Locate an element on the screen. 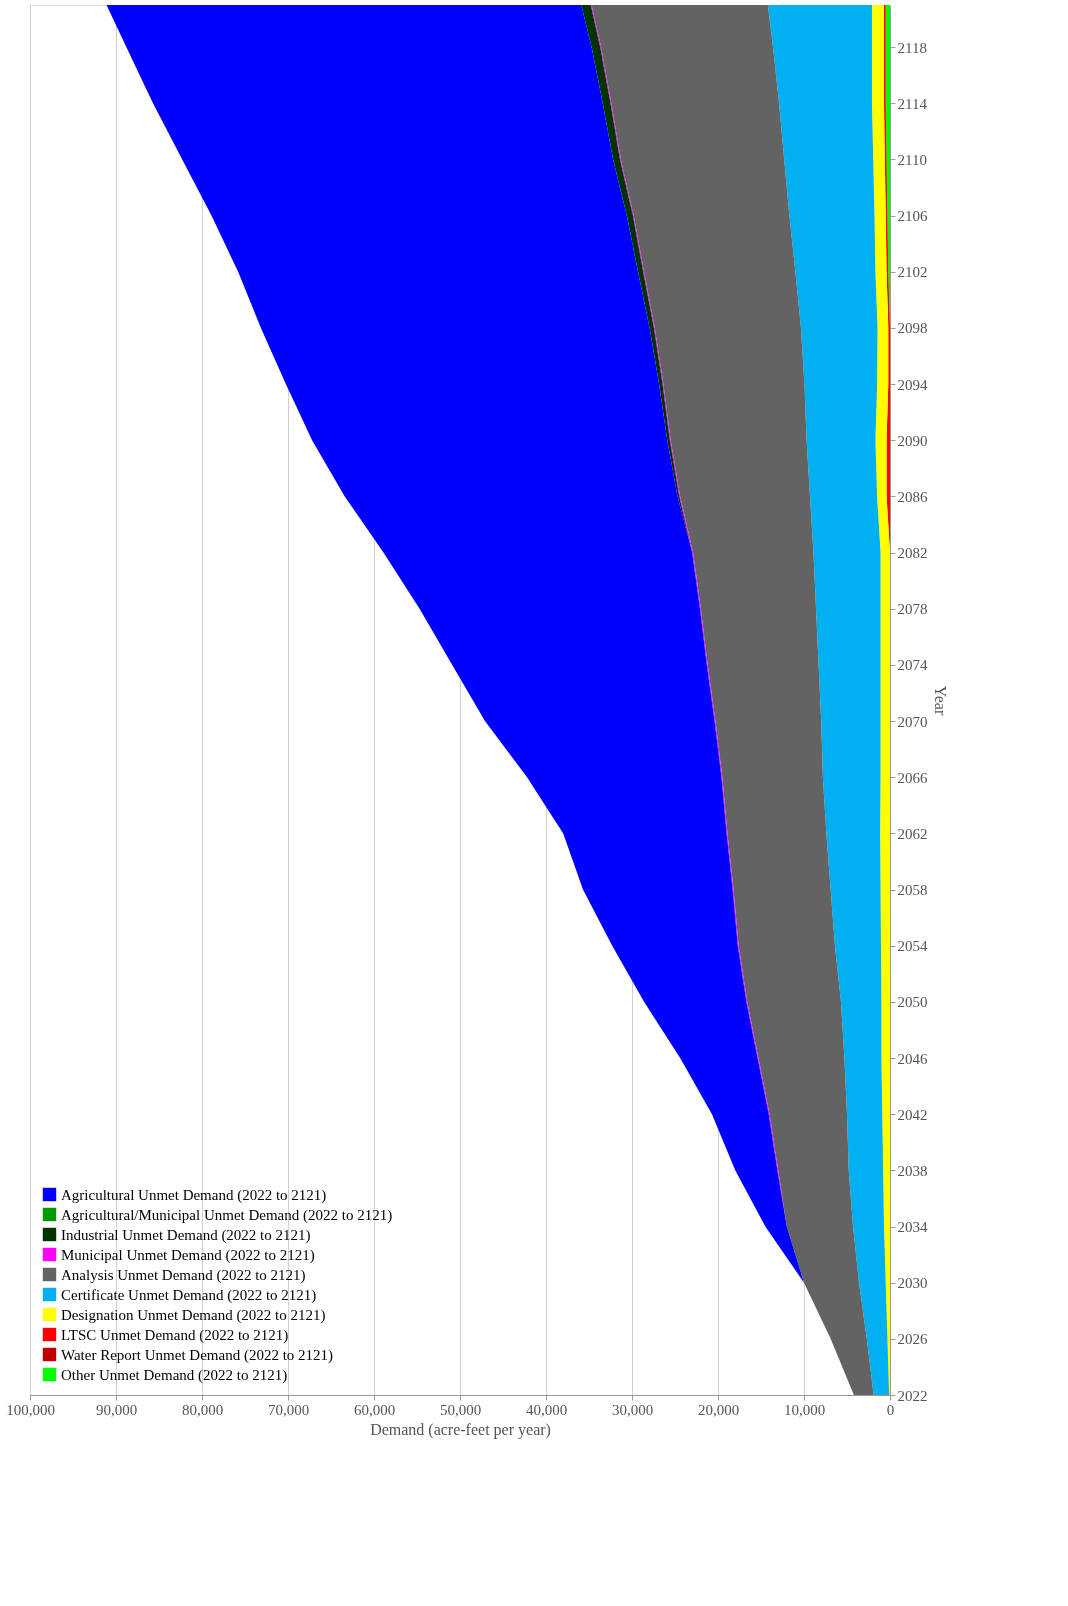 This screenshot has width=1068, height=1606. x-tick-label: 50,000 is located at coordinates (460, 1409).